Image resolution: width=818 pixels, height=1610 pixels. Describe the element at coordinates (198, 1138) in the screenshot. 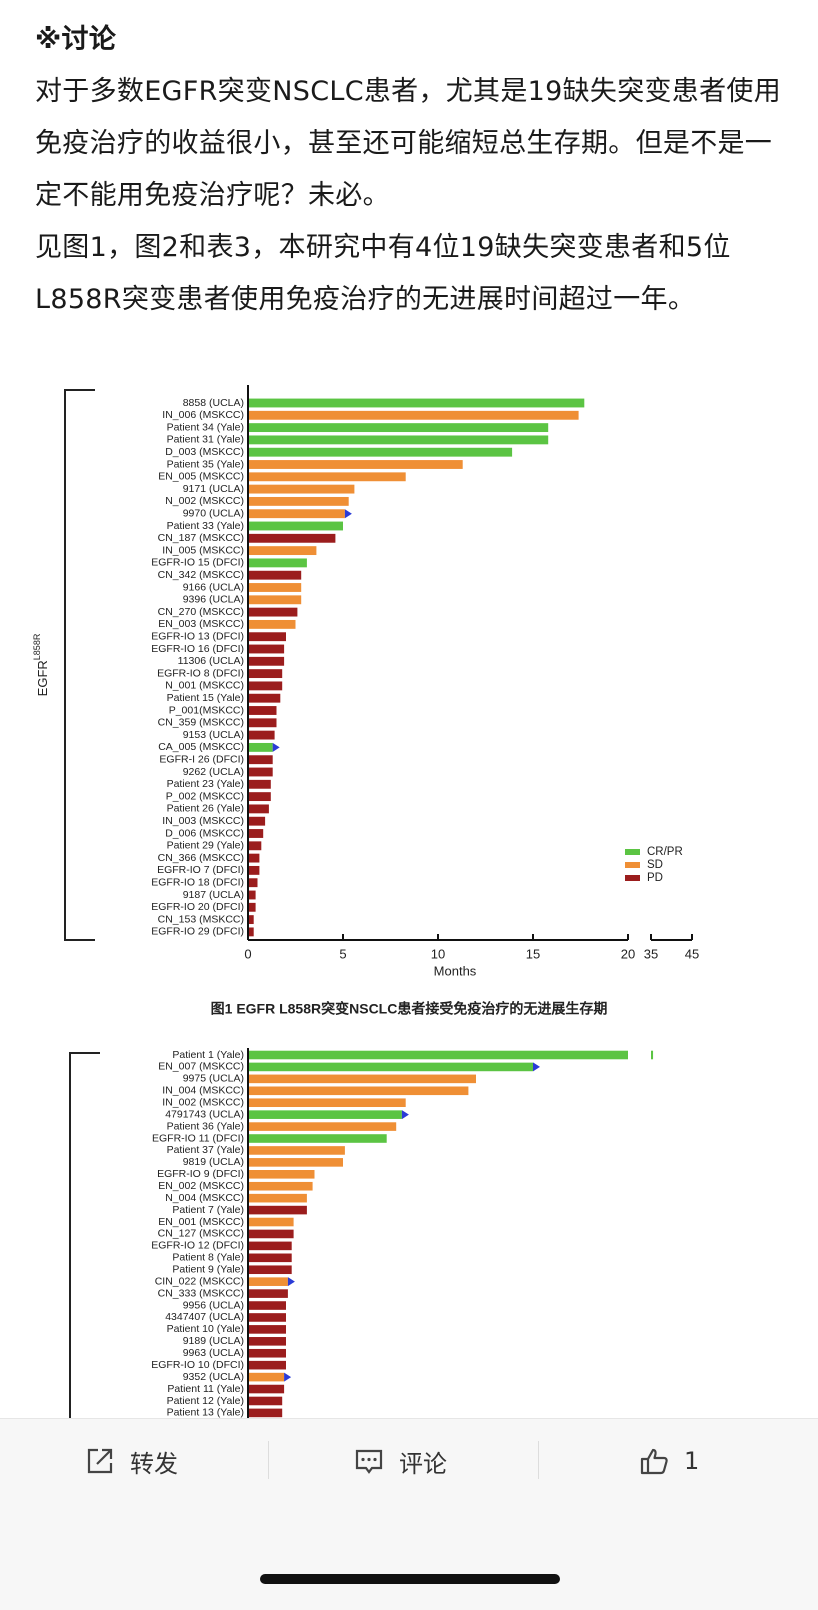

I see `category-label: EGFR-IO 11 (DFCI)` at that location.